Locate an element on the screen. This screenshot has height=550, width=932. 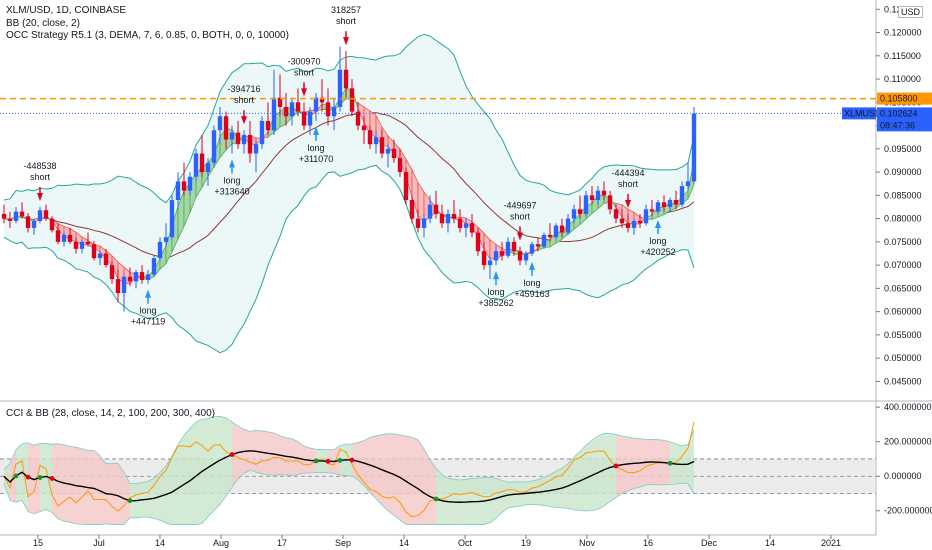
cci-line is located at coordinates (349, 469).